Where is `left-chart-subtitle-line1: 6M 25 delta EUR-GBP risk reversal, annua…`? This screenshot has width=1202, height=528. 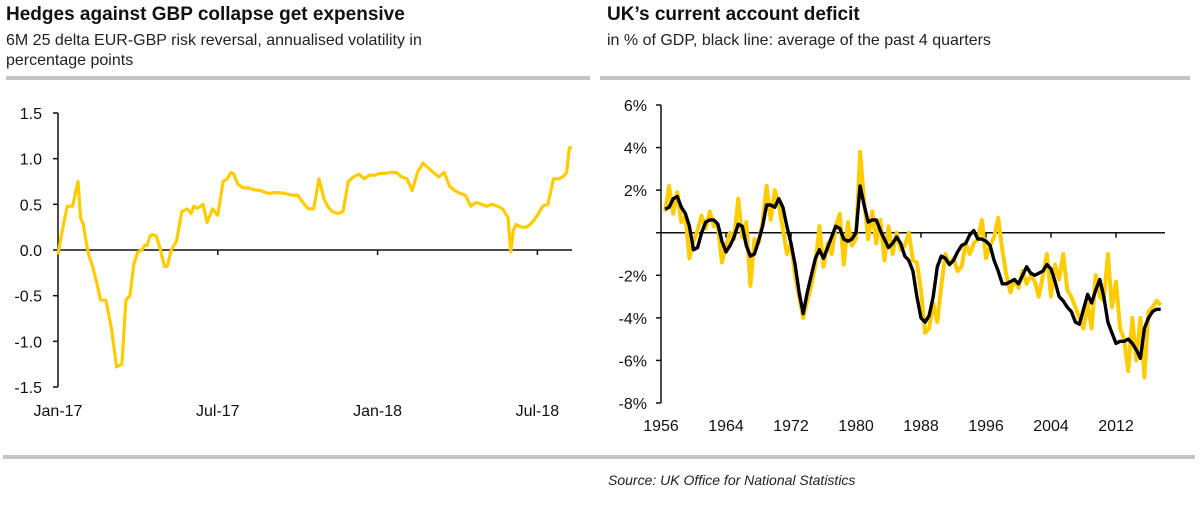 left-chart-subtitle-line1: 6M 25 delta EUR-GBP risk reversal, annua… is located at coordinates (214, 40).